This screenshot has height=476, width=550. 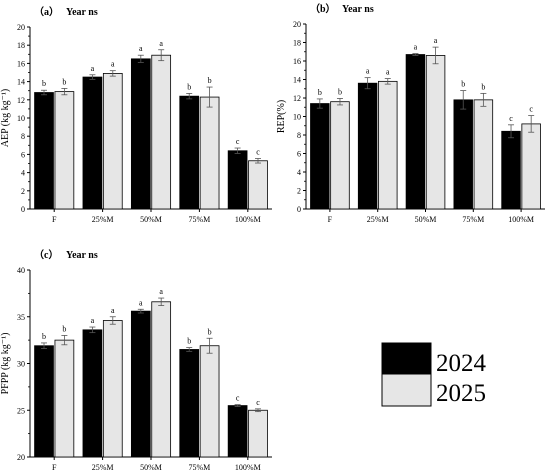 What do you see at coordinates (21, 457) in the screenshot?
I see `y-tick-label-c: 20` at bounding box center [21, 457].